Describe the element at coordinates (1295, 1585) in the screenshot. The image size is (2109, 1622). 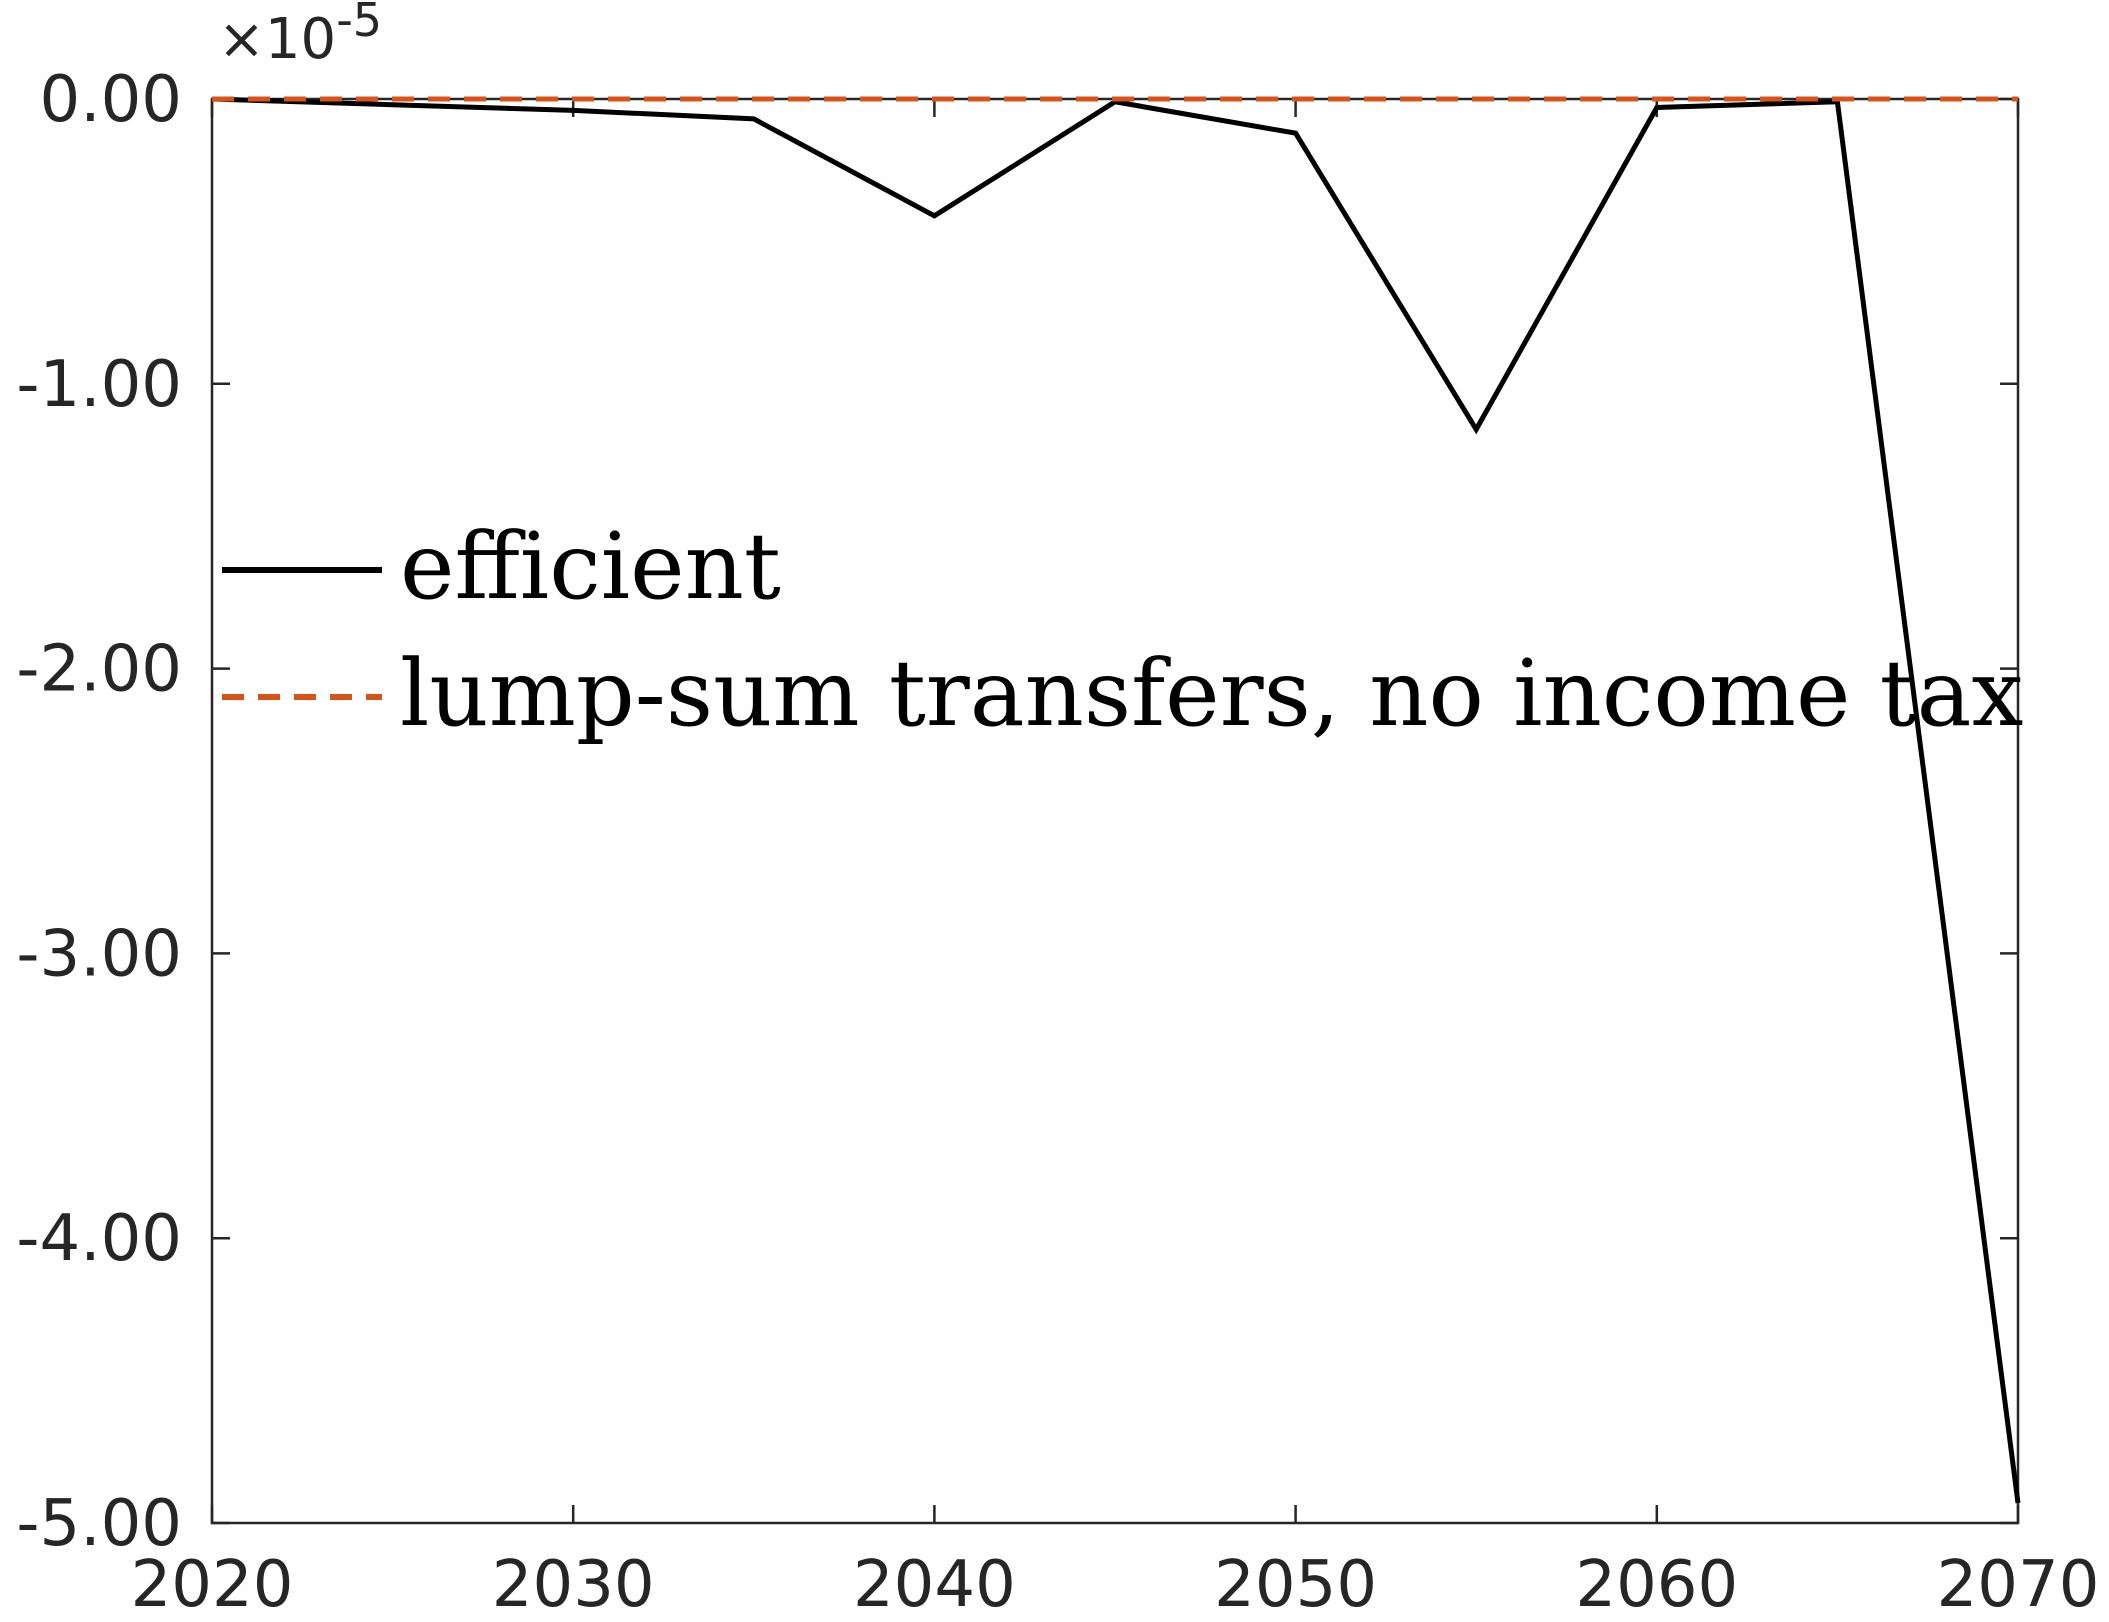
I see `x-tick-label: 2050` at that location.